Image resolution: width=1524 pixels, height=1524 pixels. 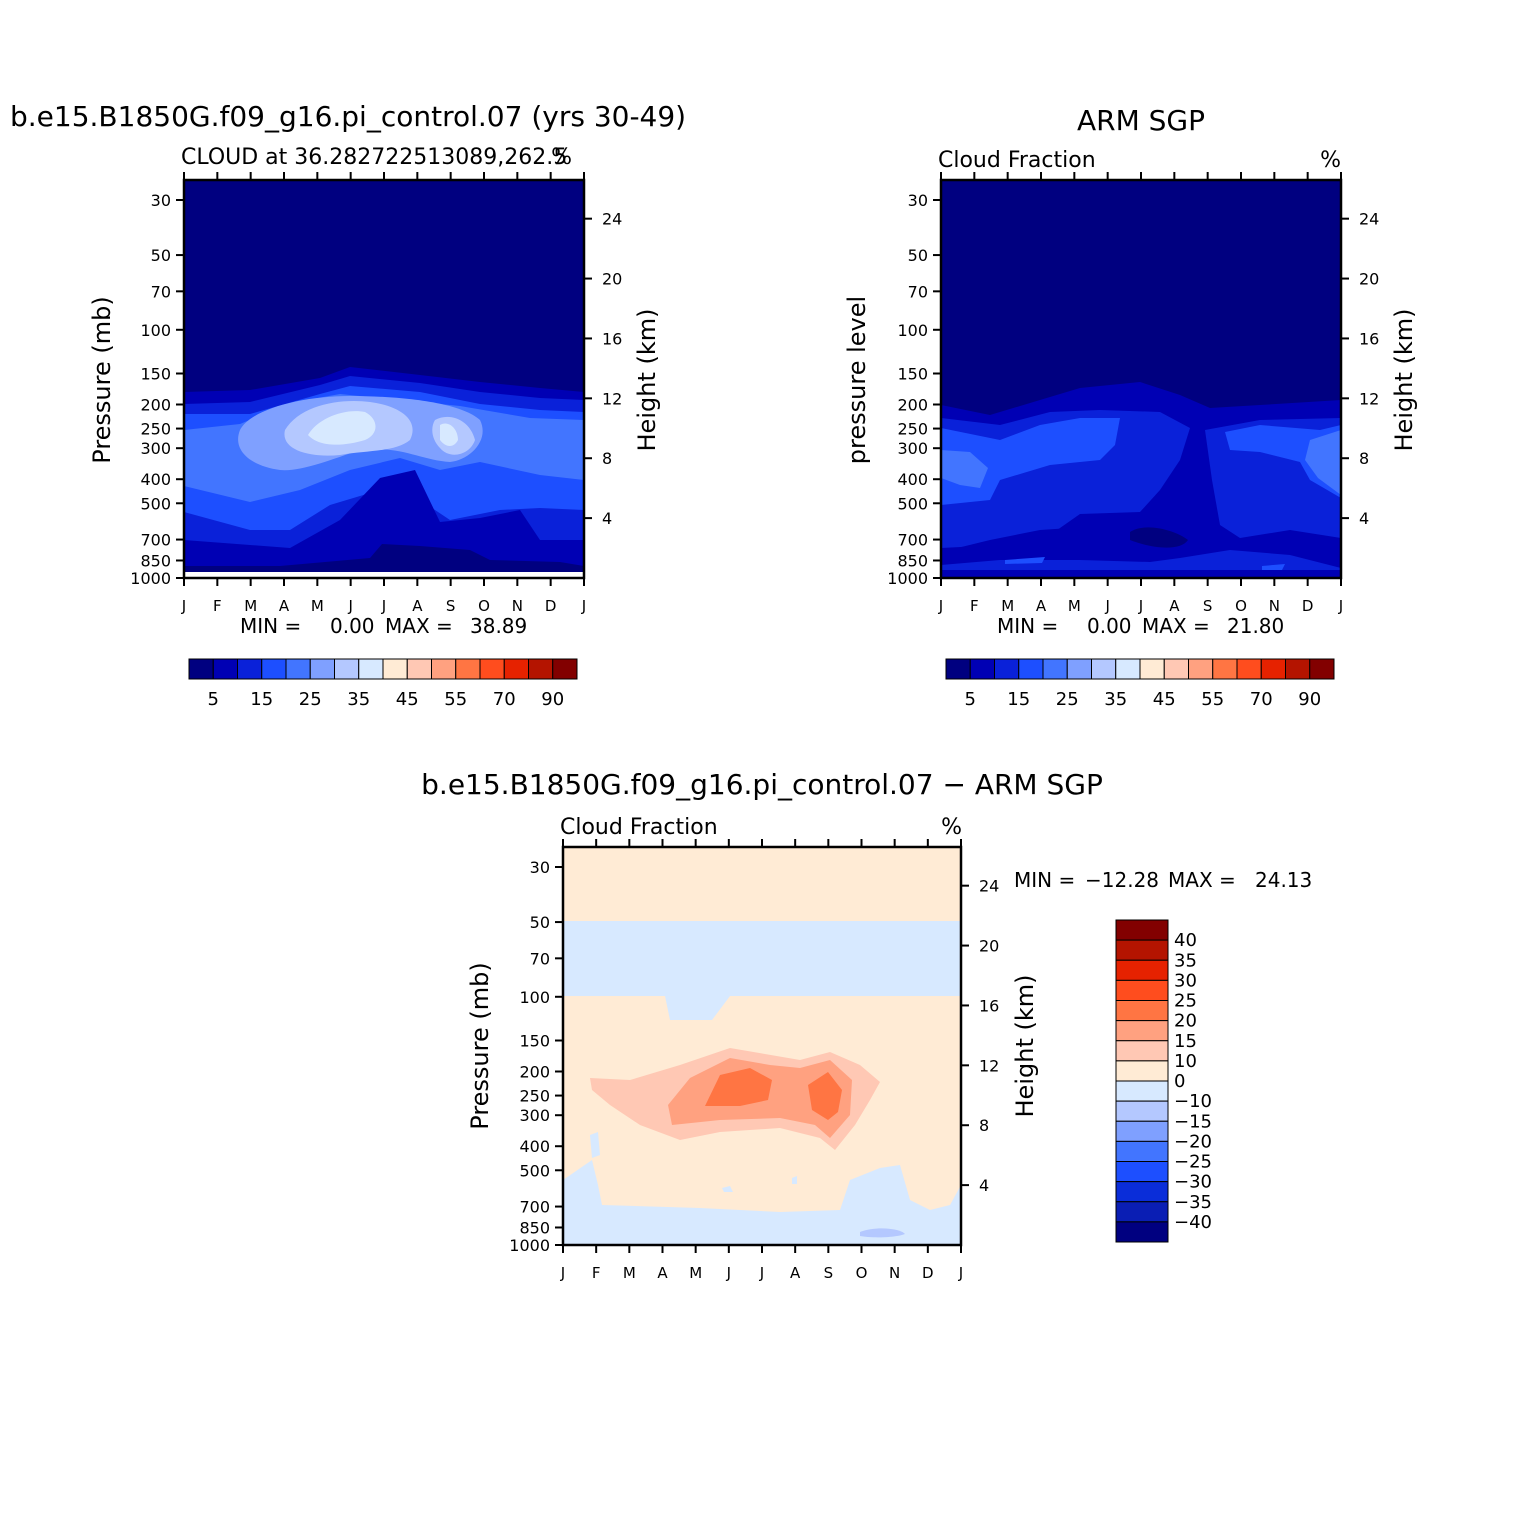 What do you see at coordinates (561, 157) in the screenshot?
I see `panel-model-units: %` at bounding box center [561, 157].